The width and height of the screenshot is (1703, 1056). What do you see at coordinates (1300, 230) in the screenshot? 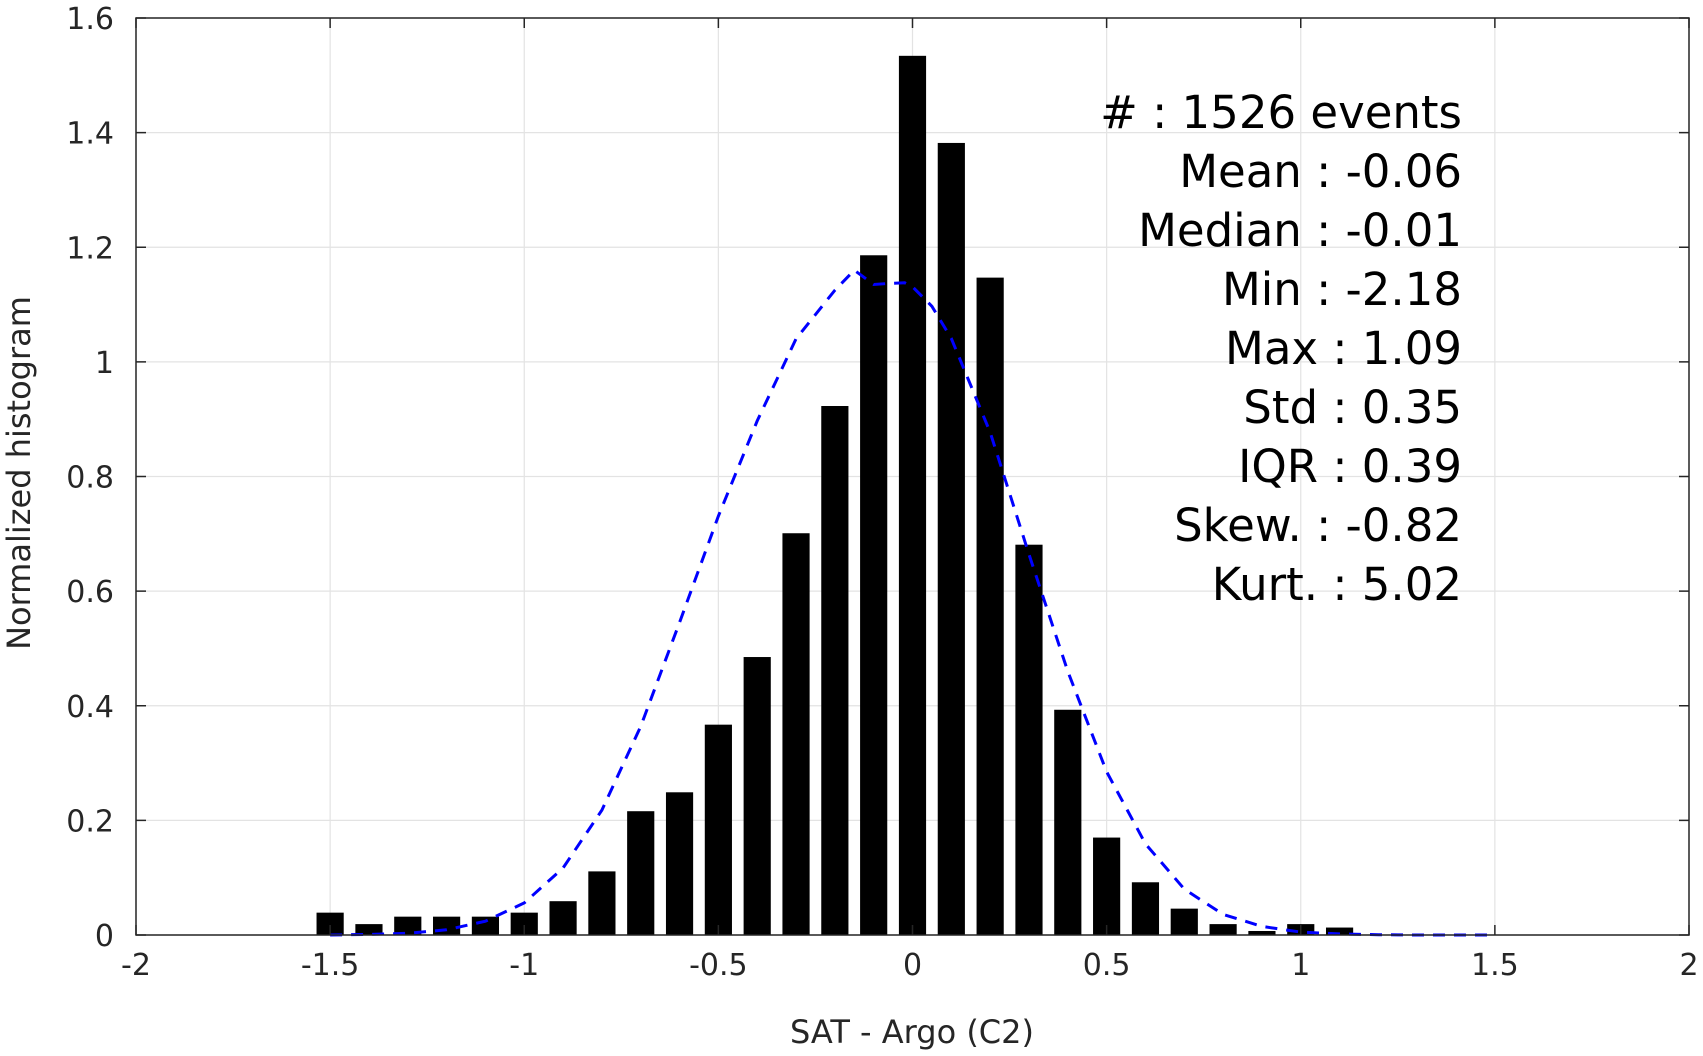
I see `stat-line: Median : -0.01` at bounding box center [1300, 230].